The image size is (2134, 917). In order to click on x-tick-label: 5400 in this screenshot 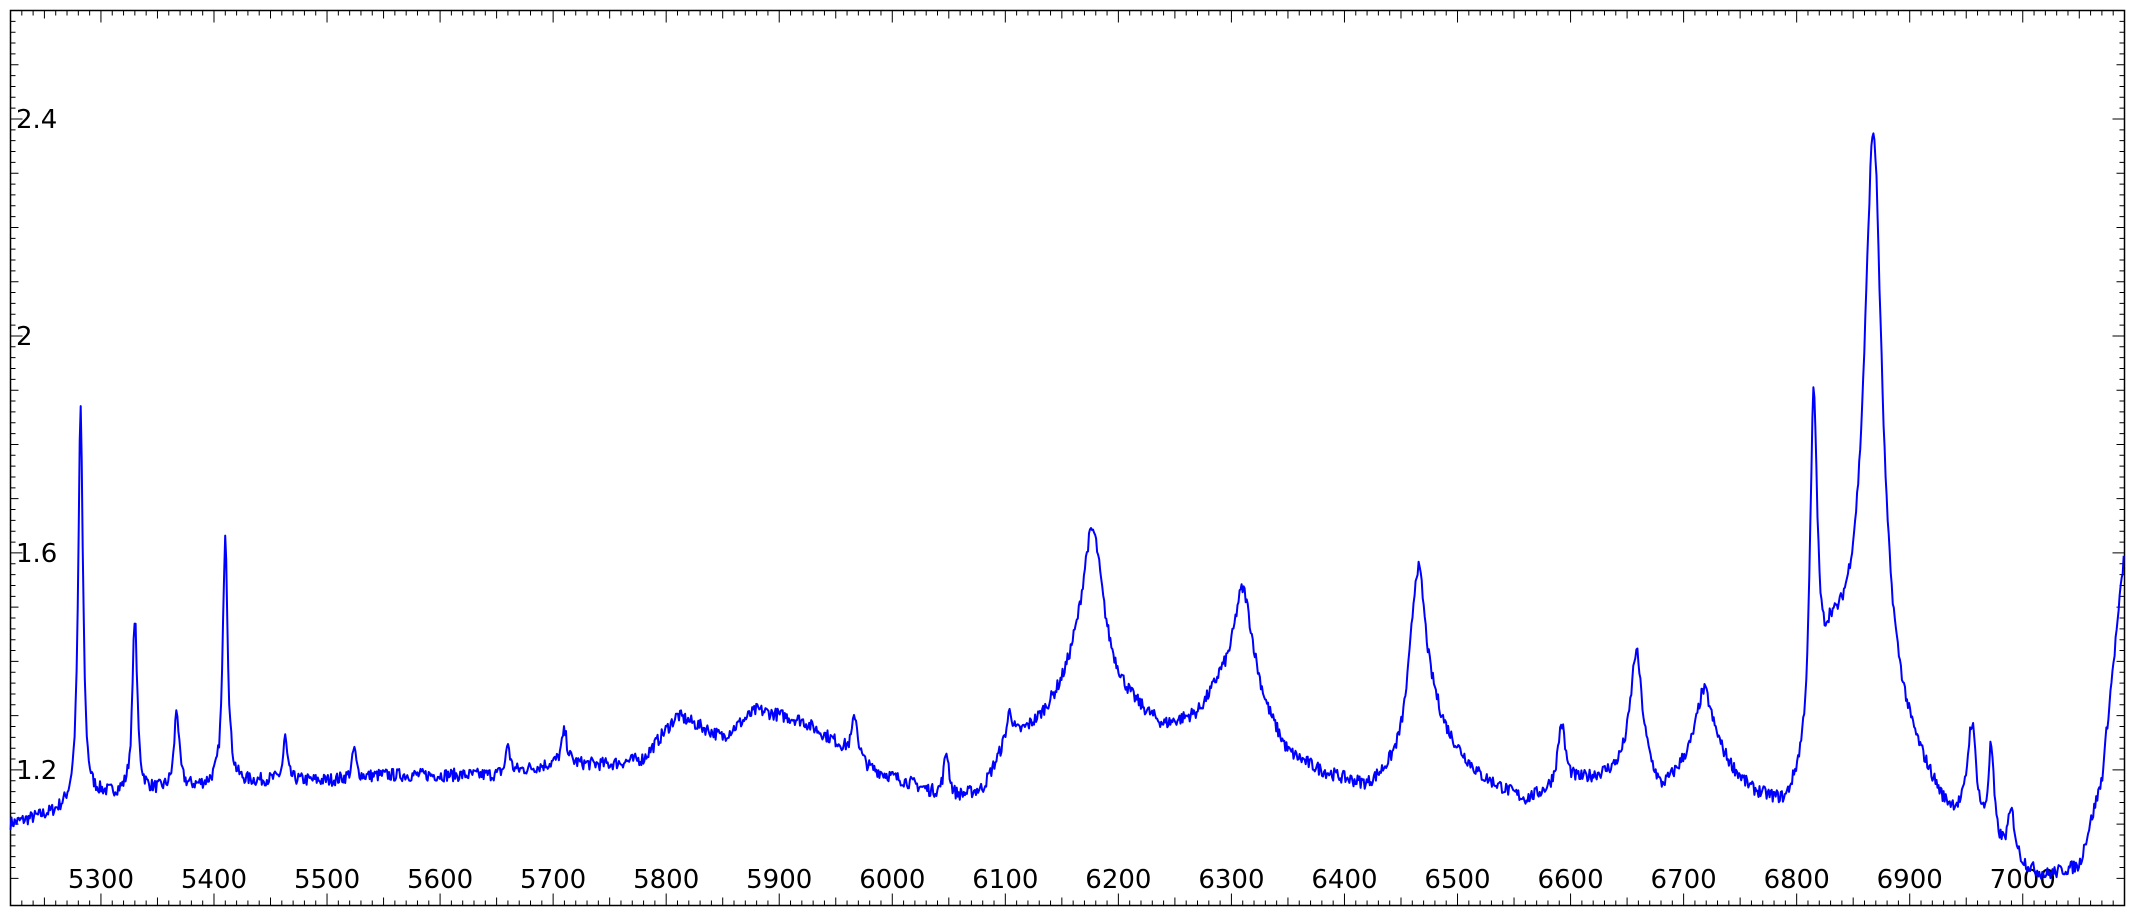, I will do `click(214, 880)`.